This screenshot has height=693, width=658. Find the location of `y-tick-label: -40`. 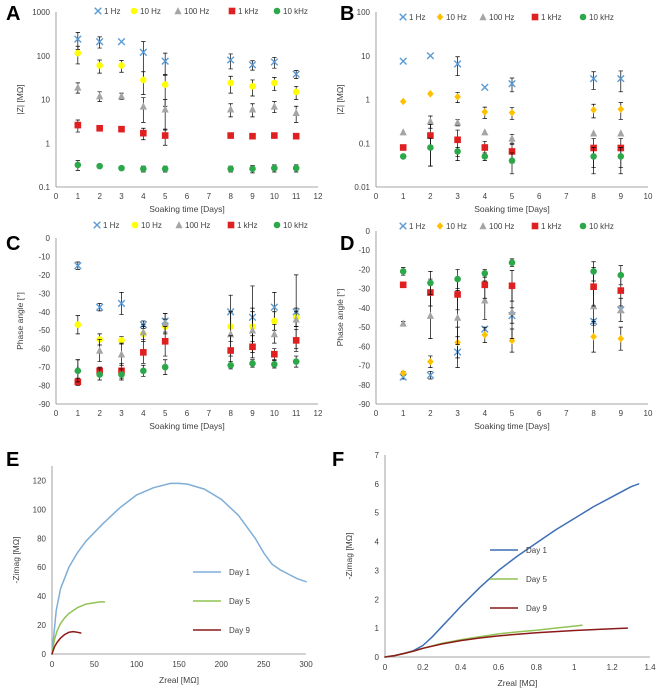

y-tick-label: -40 is located at coordinates (364, 308).